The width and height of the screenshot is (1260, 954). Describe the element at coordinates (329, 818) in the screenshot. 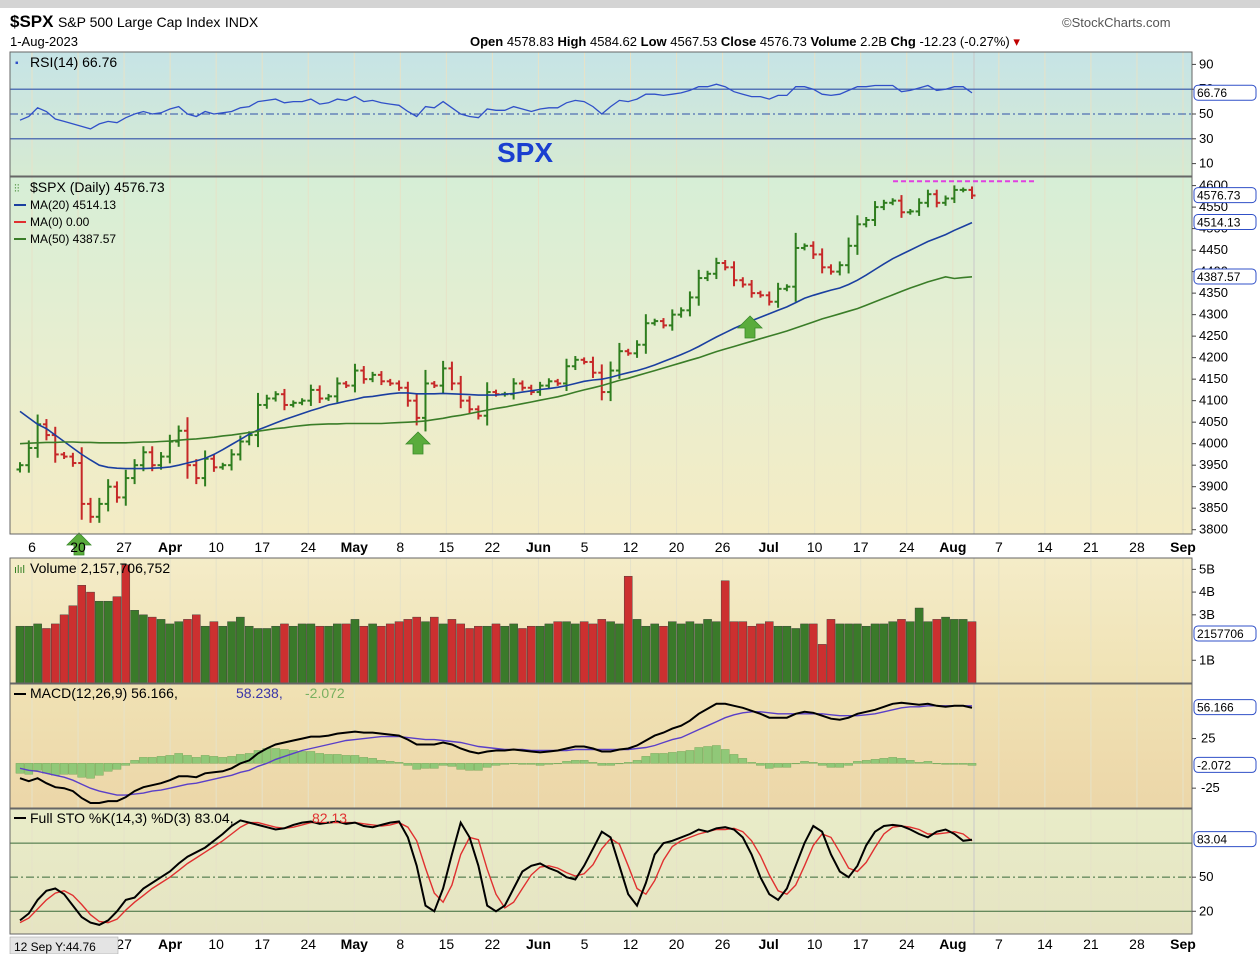

I see `sto-d-legend-label: 82.13` at that location.